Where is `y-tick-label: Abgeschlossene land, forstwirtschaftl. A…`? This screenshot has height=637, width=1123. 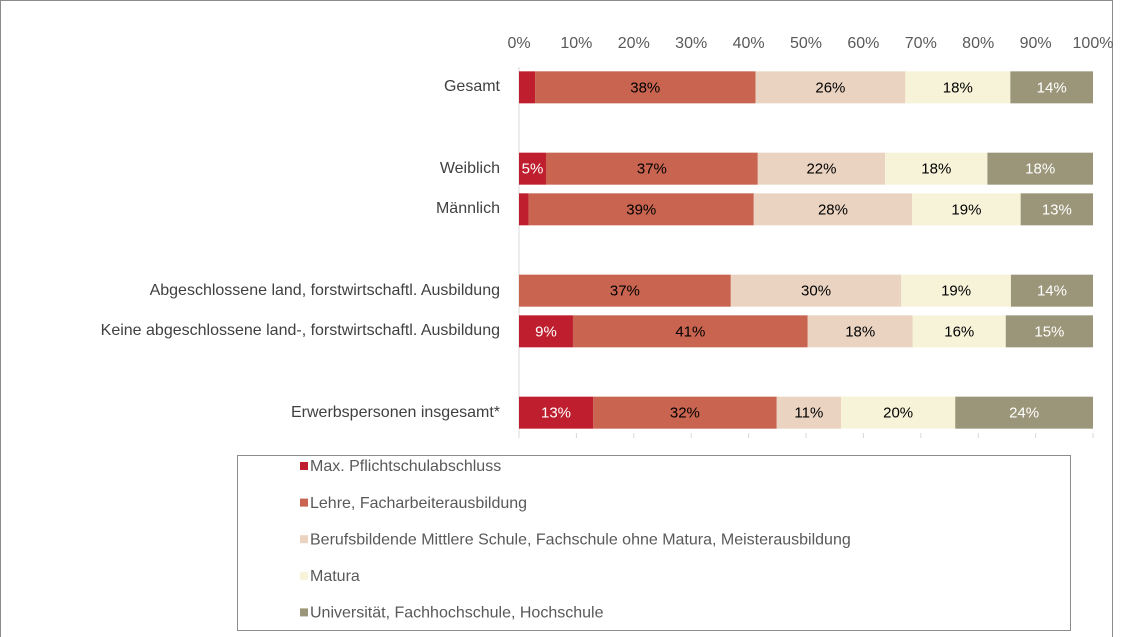
y-tick-label: Abgeschlossene land, forstwirtschaftl. A… is located at coordinates (260, 291).